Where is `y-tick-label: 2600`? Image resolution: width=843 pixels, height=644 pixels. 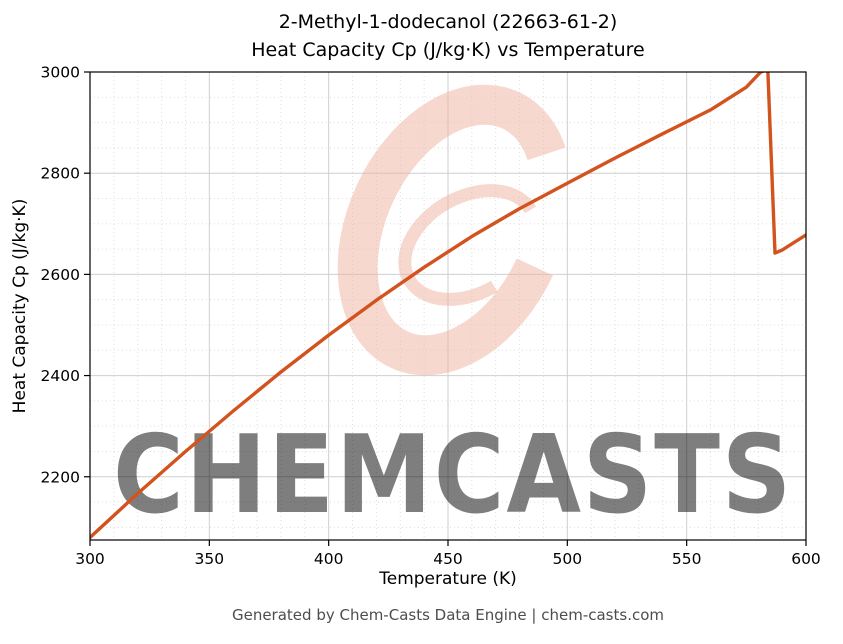 y-tick-label: 2600 is located at coordinates (60, 275).